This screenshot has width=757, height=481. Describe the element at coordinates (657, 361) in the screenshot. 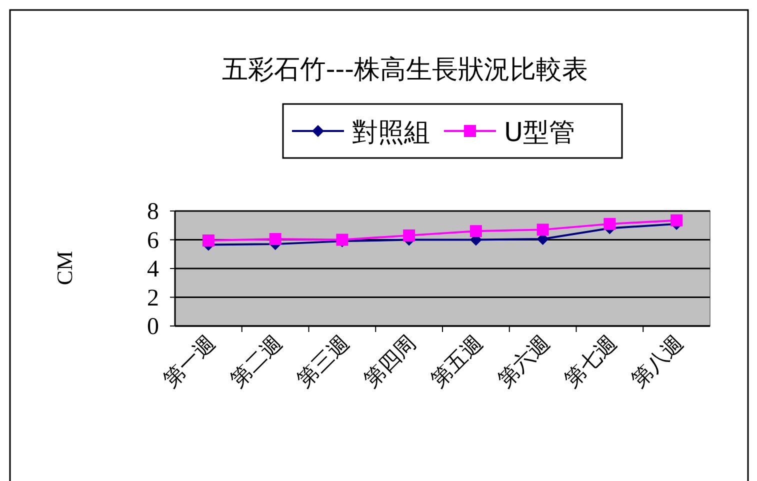

I see `x-tick-label: 第八週` at that location.